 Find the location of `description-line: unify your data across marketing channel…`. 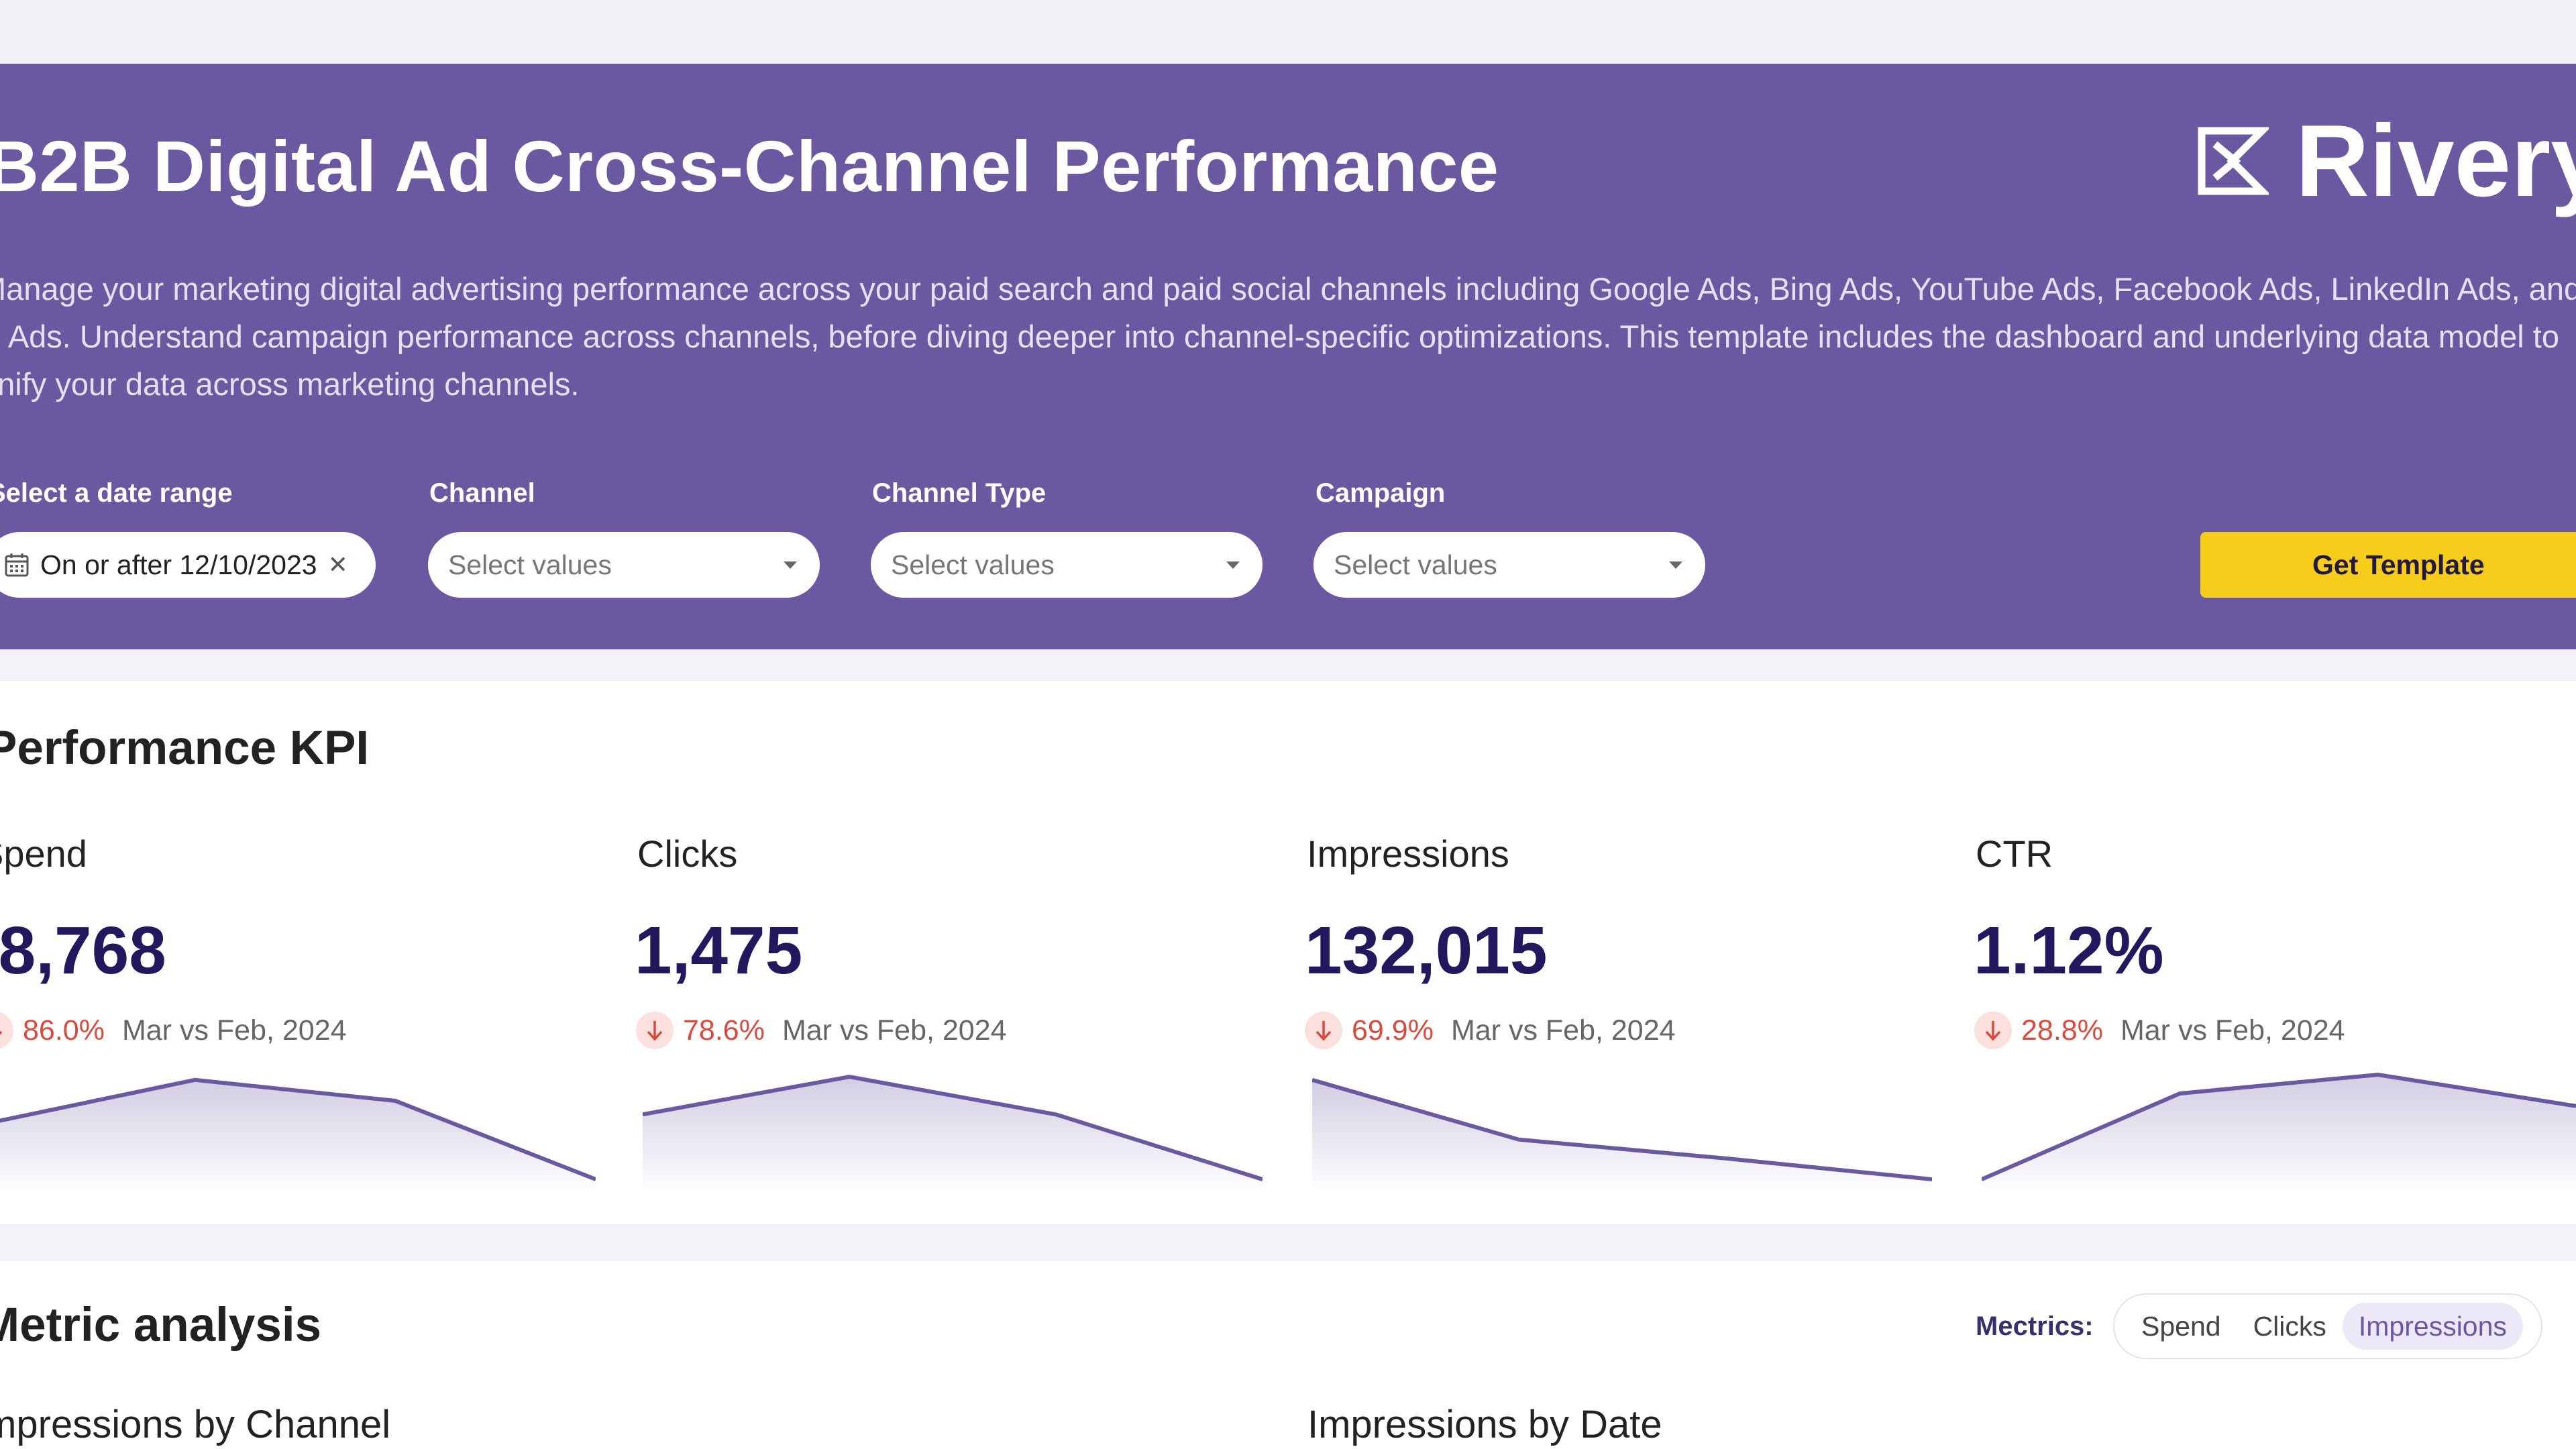

description-line: unify your data across marketing channel… is located at coordinates (290, 384).